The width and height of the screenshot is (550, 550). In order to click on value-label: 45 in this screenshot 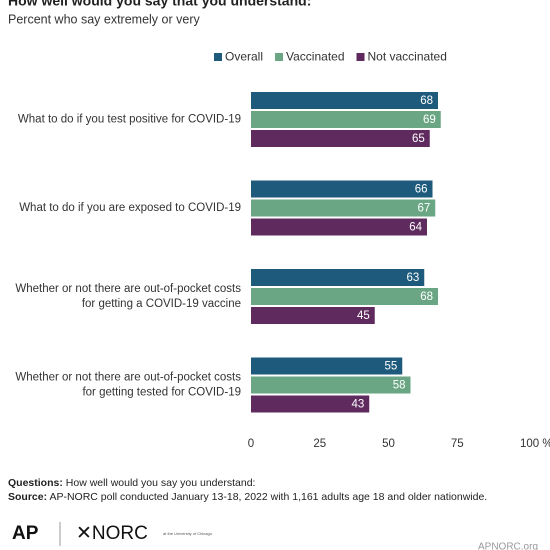, I will do `click(363, 316)`.